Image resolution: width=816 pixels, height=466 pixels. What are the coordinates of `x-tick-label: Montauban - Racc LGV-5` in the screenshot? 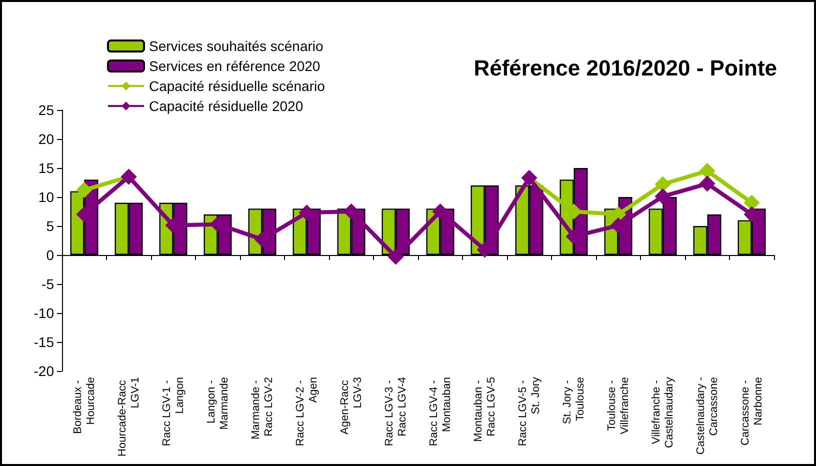 It's located at (485, 409).